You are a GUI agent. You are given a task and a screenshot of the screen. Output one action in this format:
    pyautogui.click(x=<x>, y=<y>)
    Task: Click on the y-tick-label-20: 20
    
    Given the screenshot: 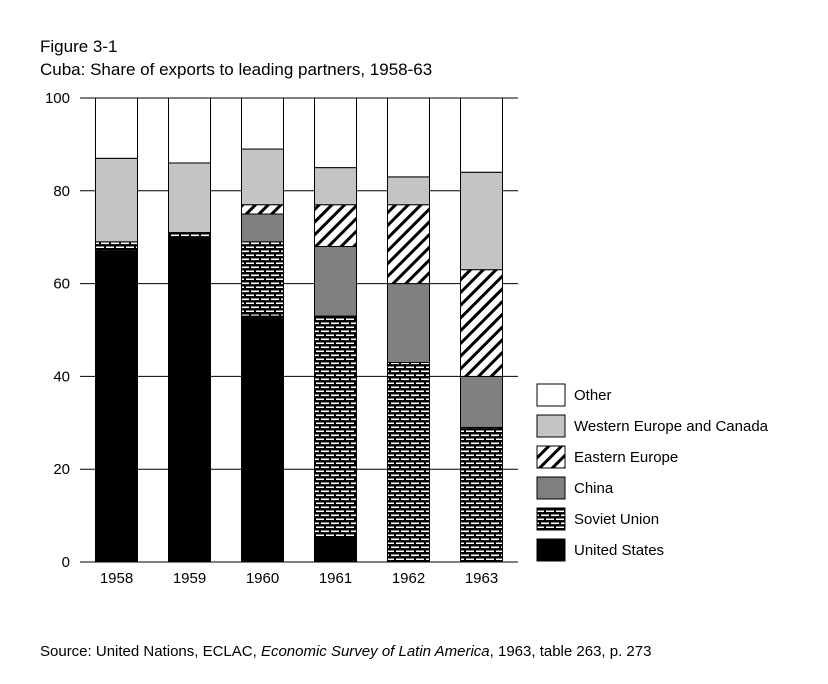 What is the action you would take?
    pyautogui.click(x=61, y=469)
    